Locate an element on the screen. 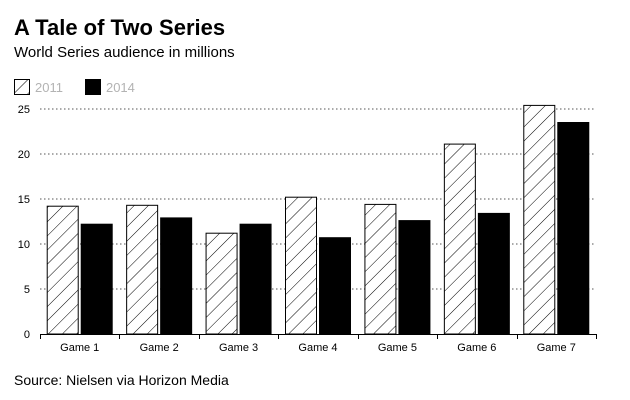  y-tick-label: 15 is located at coordinates (24, 200).